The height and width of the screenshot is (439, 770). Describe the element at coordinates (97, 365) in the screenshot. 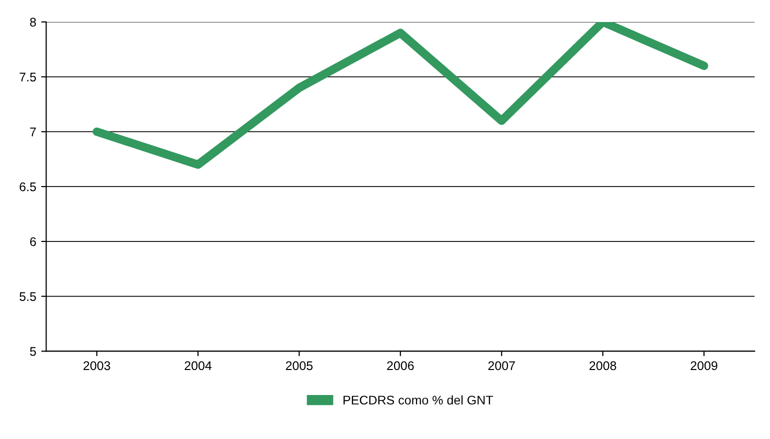

I see `x-tick-label: 2003` at that location.